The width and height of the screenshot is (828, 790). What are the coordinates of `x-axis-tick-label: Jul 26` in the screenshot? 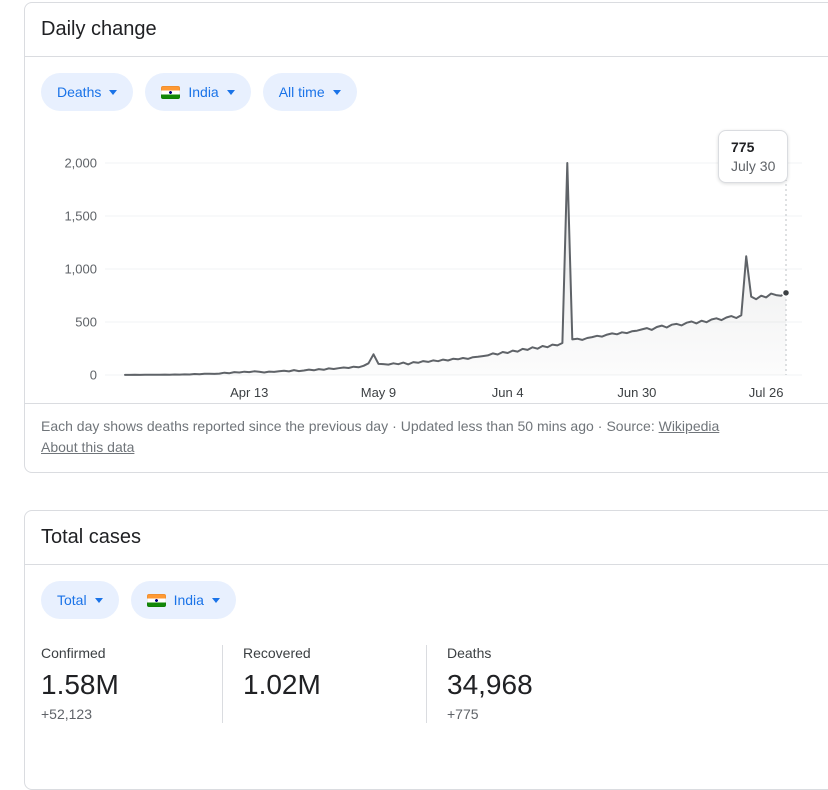 It's located at (766, 392).